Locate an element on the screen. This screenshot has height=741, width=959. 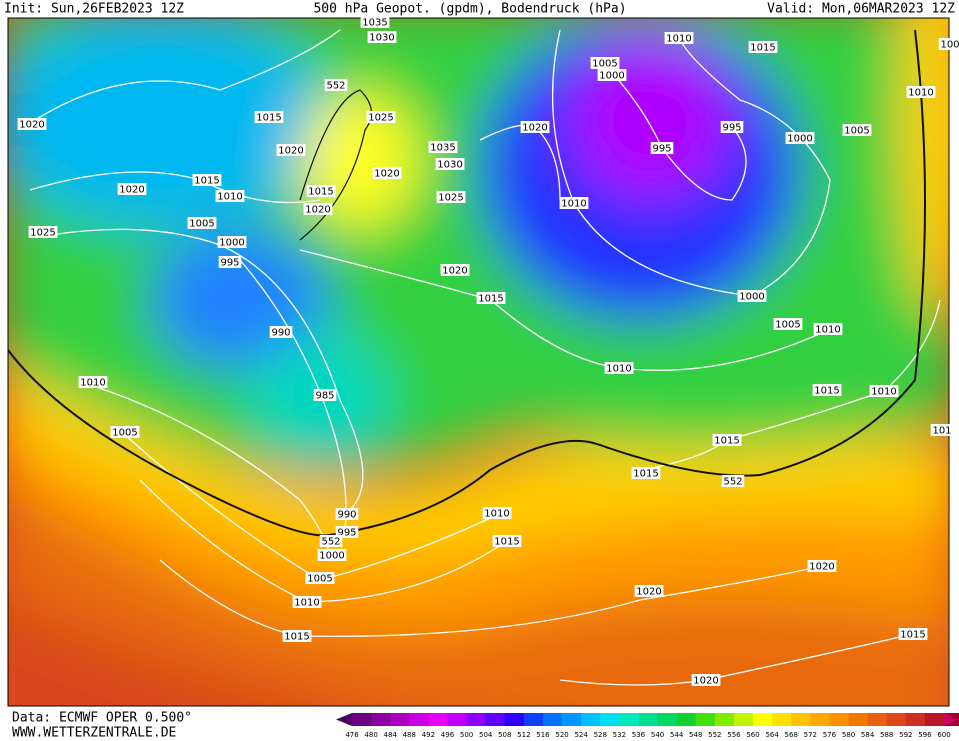
colorbar-label: 520 is located at coordinates (561, 735).